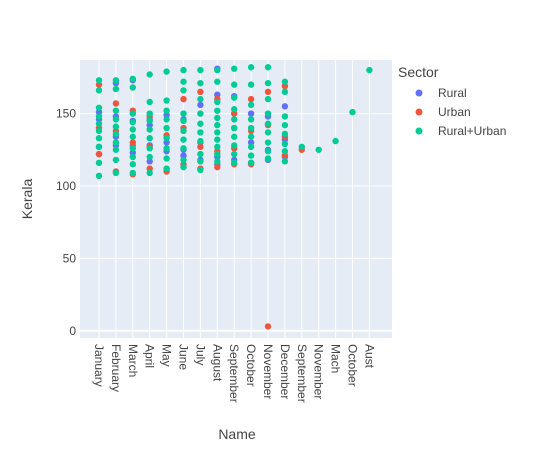  I want to click on legend-item: Rural+Urban, so click(461, 131).